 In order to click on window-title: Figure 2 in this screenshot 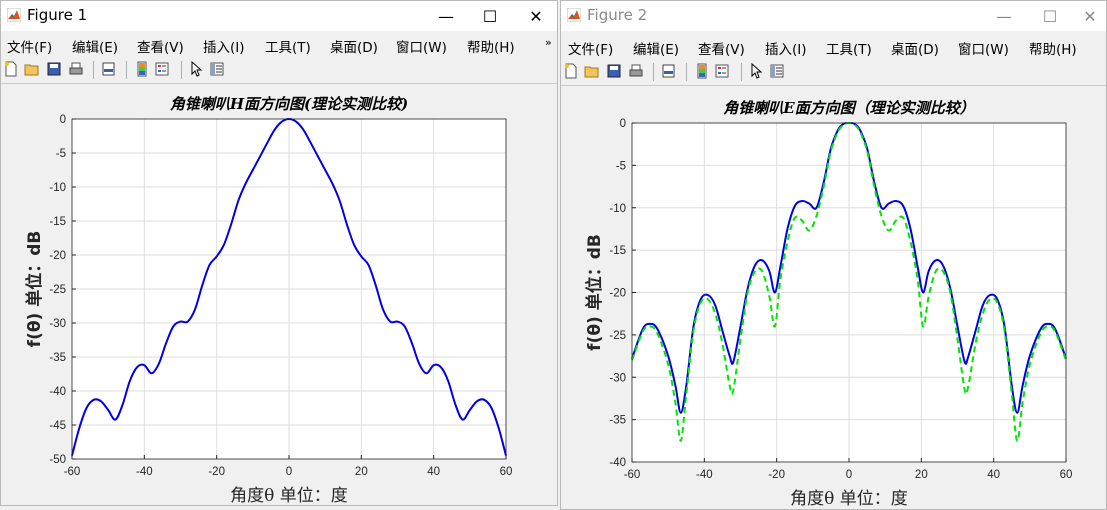, I will do `click(617, 15)`.